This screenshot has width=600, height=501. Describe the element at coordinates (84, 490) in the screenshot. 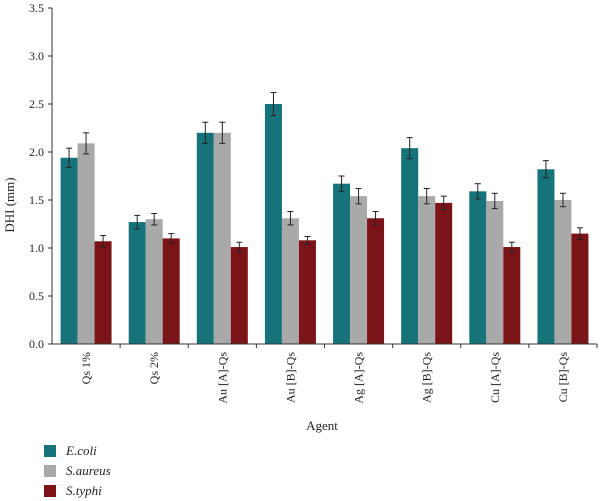

I see `legend-label: S.typhi` at that location.